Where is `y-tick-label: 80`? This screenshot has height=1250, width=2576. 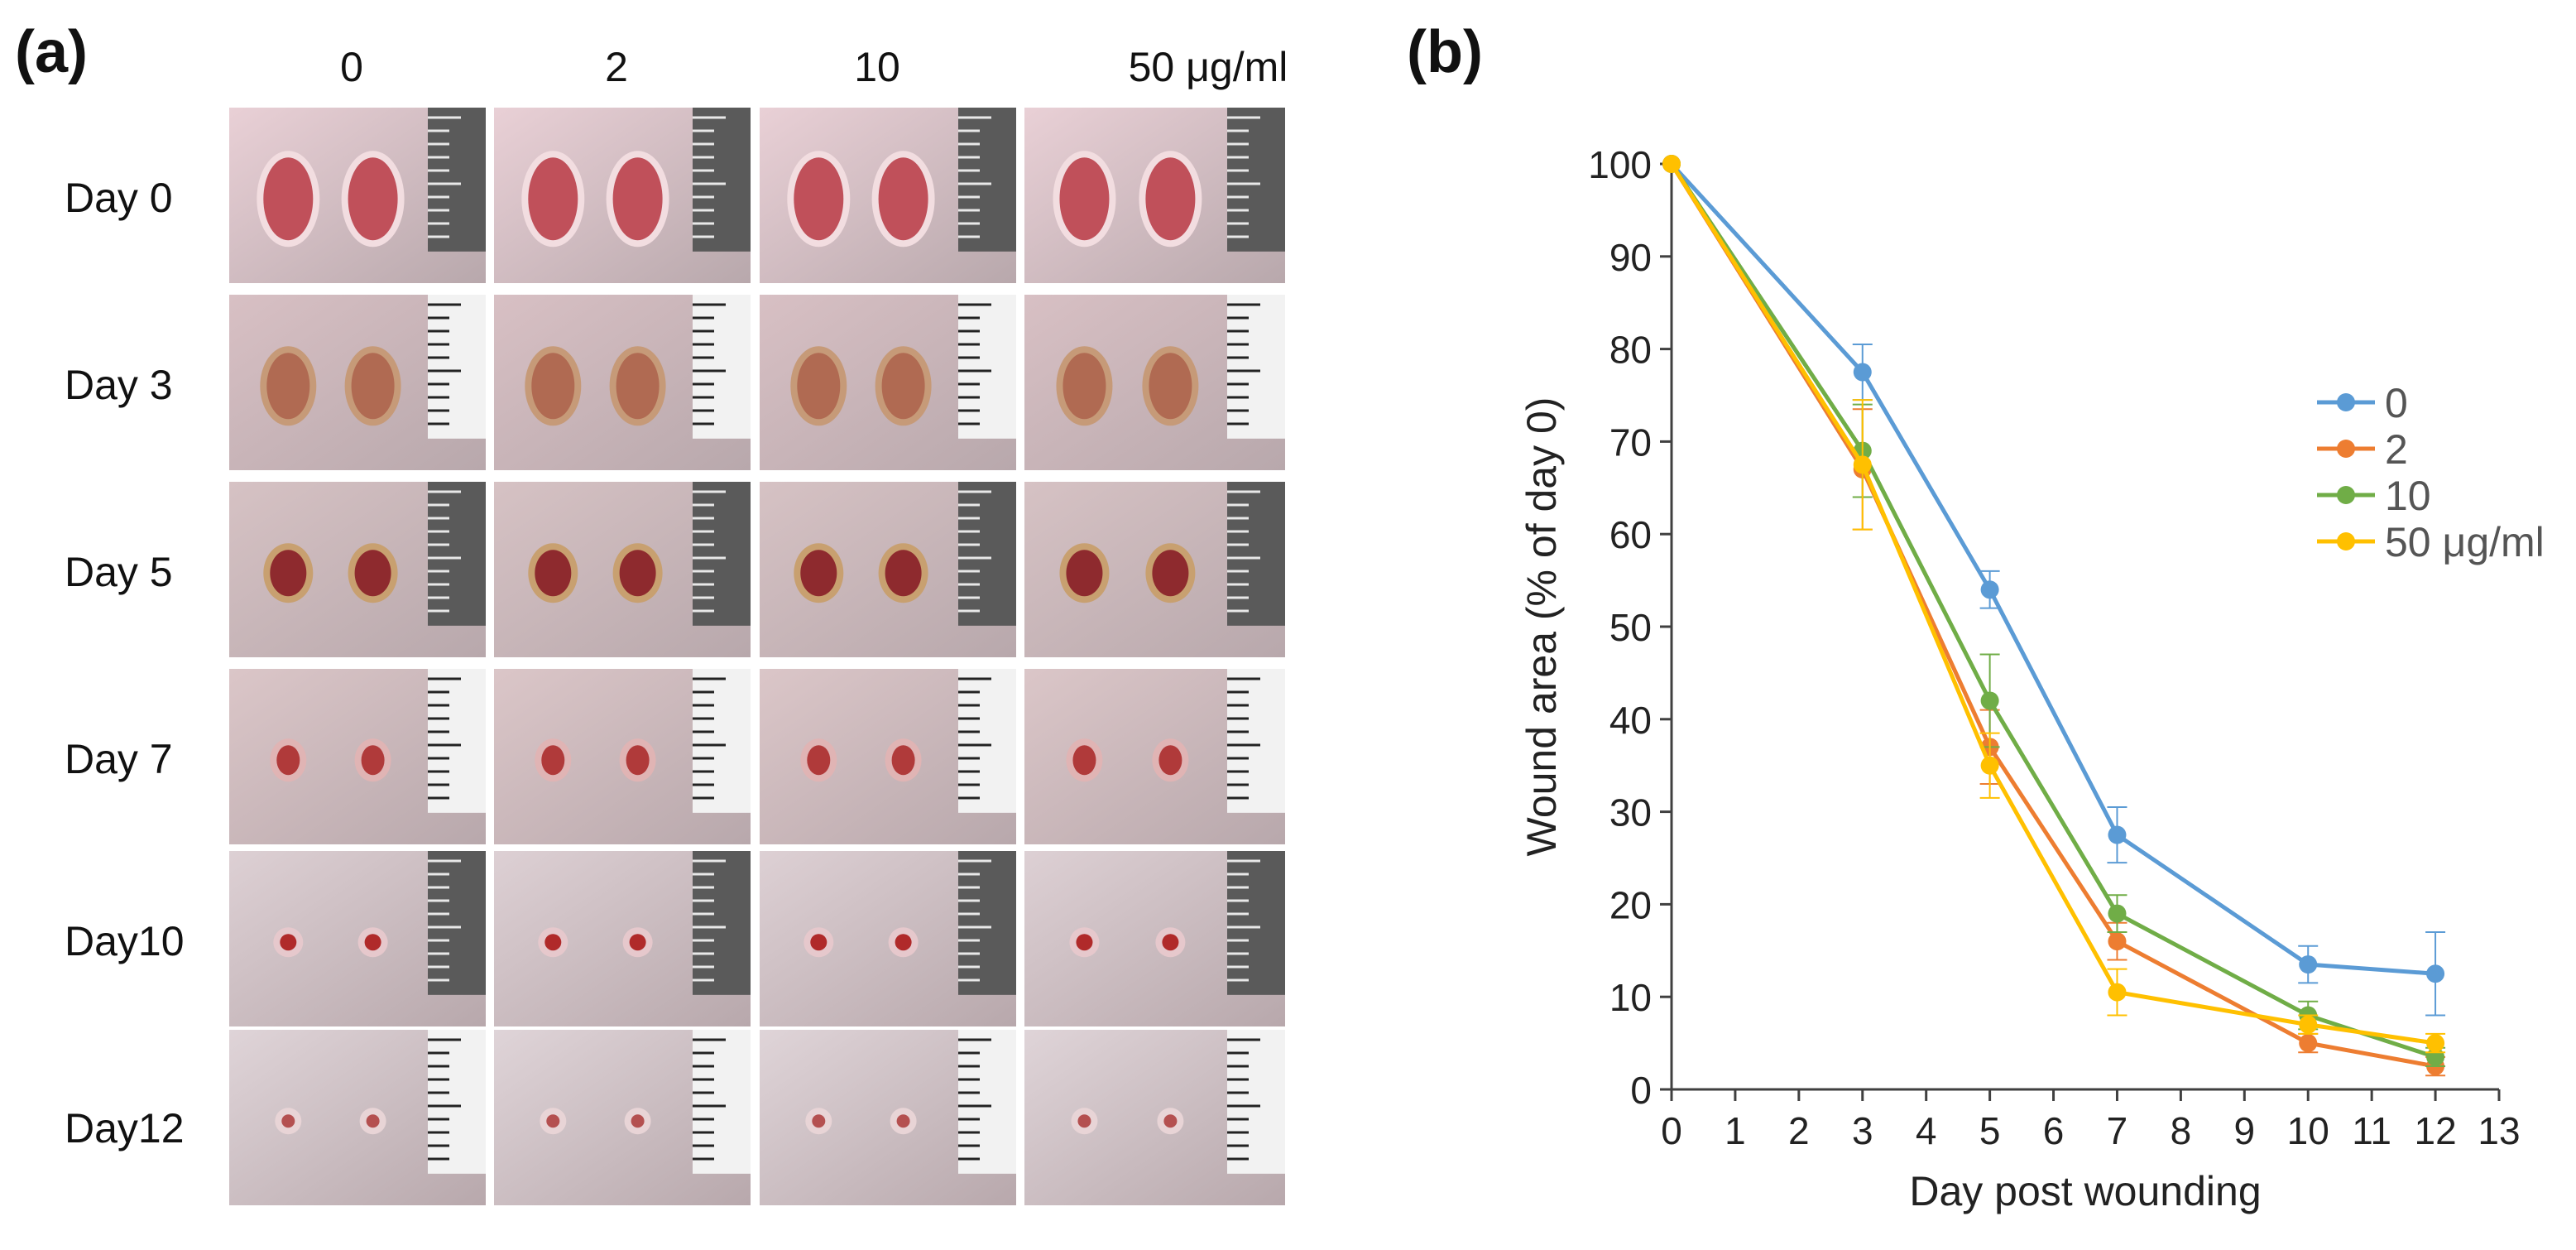
y-tick-label: 80 is located at coordinates (1631, 350).